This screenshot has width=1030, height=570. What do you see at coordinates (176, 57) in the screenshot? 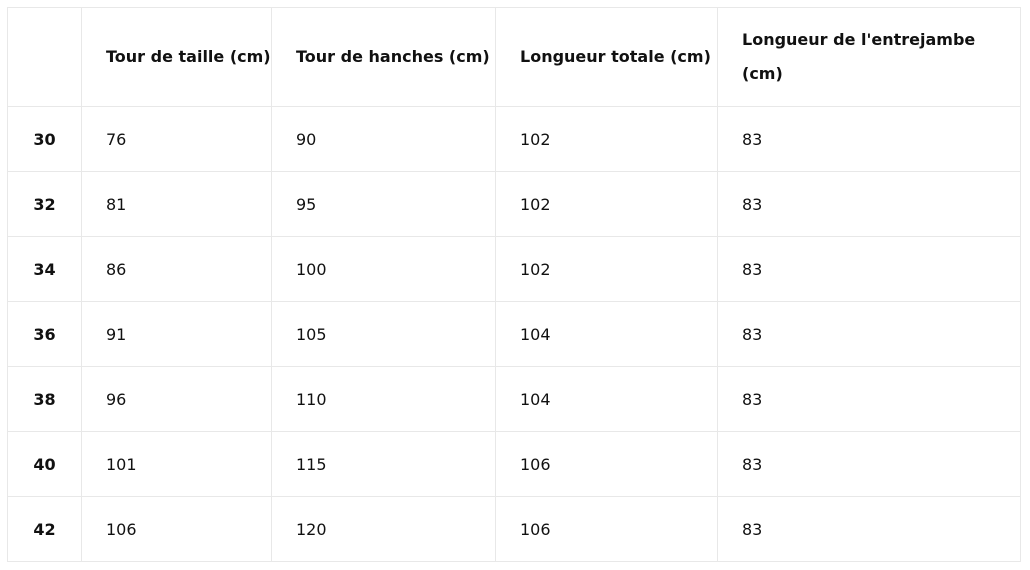
I see `header-waist: Tour de taille (cm)` at bounding box center [176, 57].